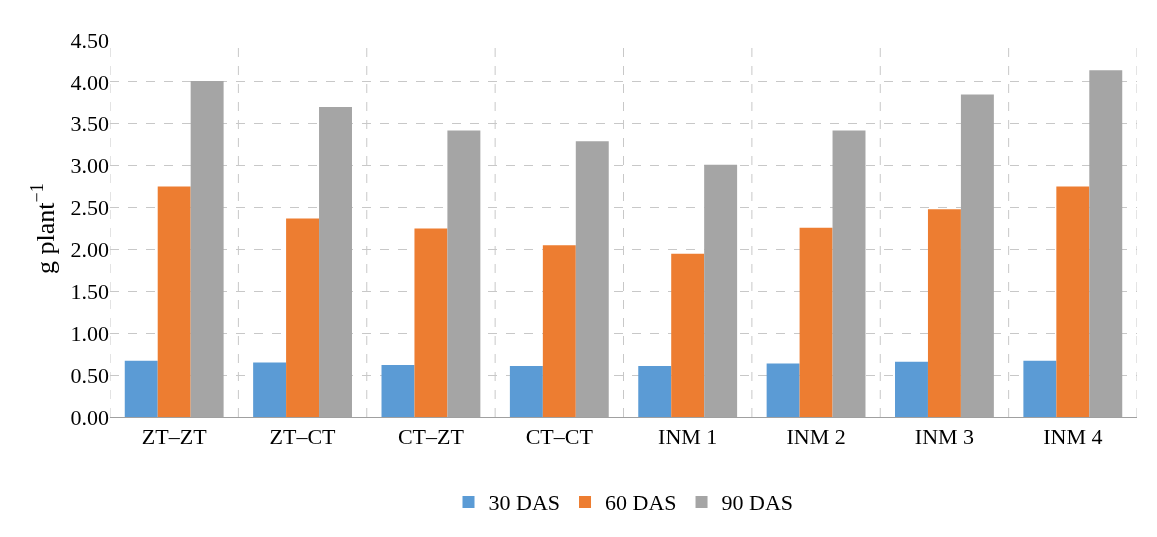 This screenshot has height=537, width=1157. Describe the element at coordinates (89, 417) in the screenshot. I see `y-tick-label: 0.00` at that location.